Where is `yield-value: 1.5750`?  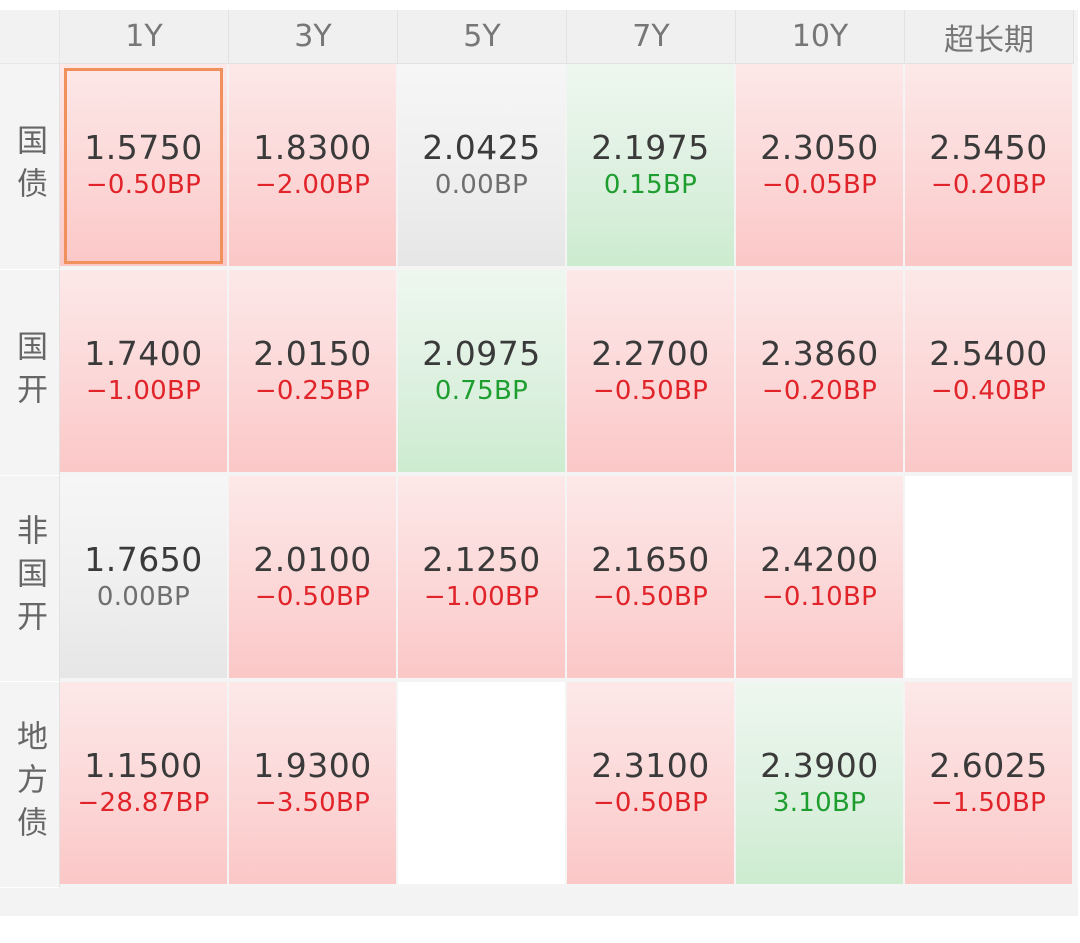
yield-value: 1.5750 is located at coordinates (143, 147).